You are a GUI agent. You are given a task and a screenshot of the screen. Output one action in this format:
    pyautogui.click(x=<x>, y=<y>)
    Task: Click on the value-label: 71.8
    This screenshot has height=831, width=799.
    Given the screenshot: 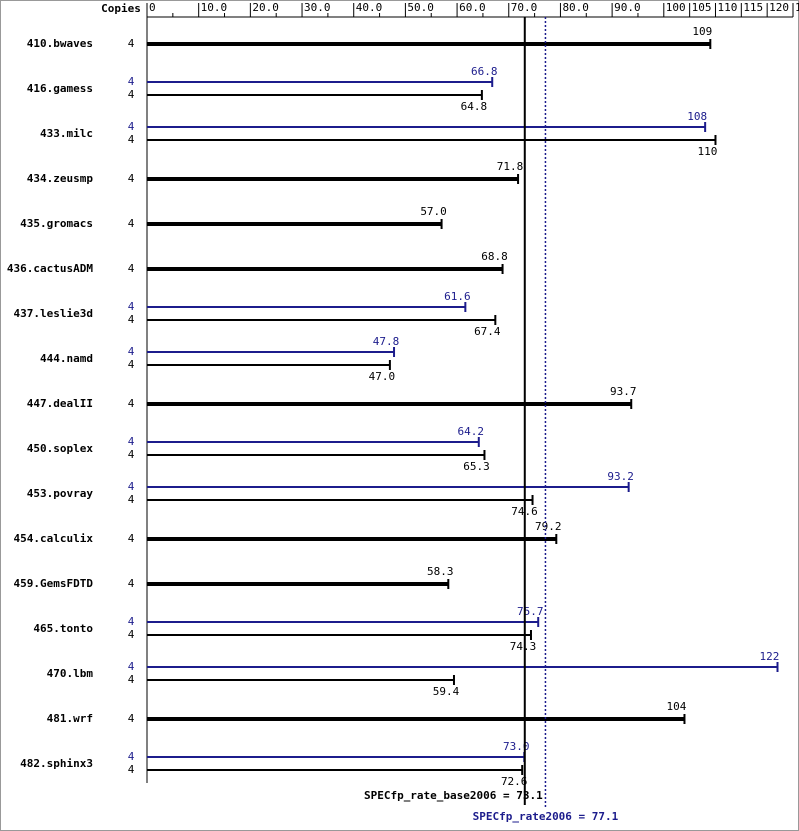 What is the action you would take?
    pyautogui.click(x=510, y=166)
    